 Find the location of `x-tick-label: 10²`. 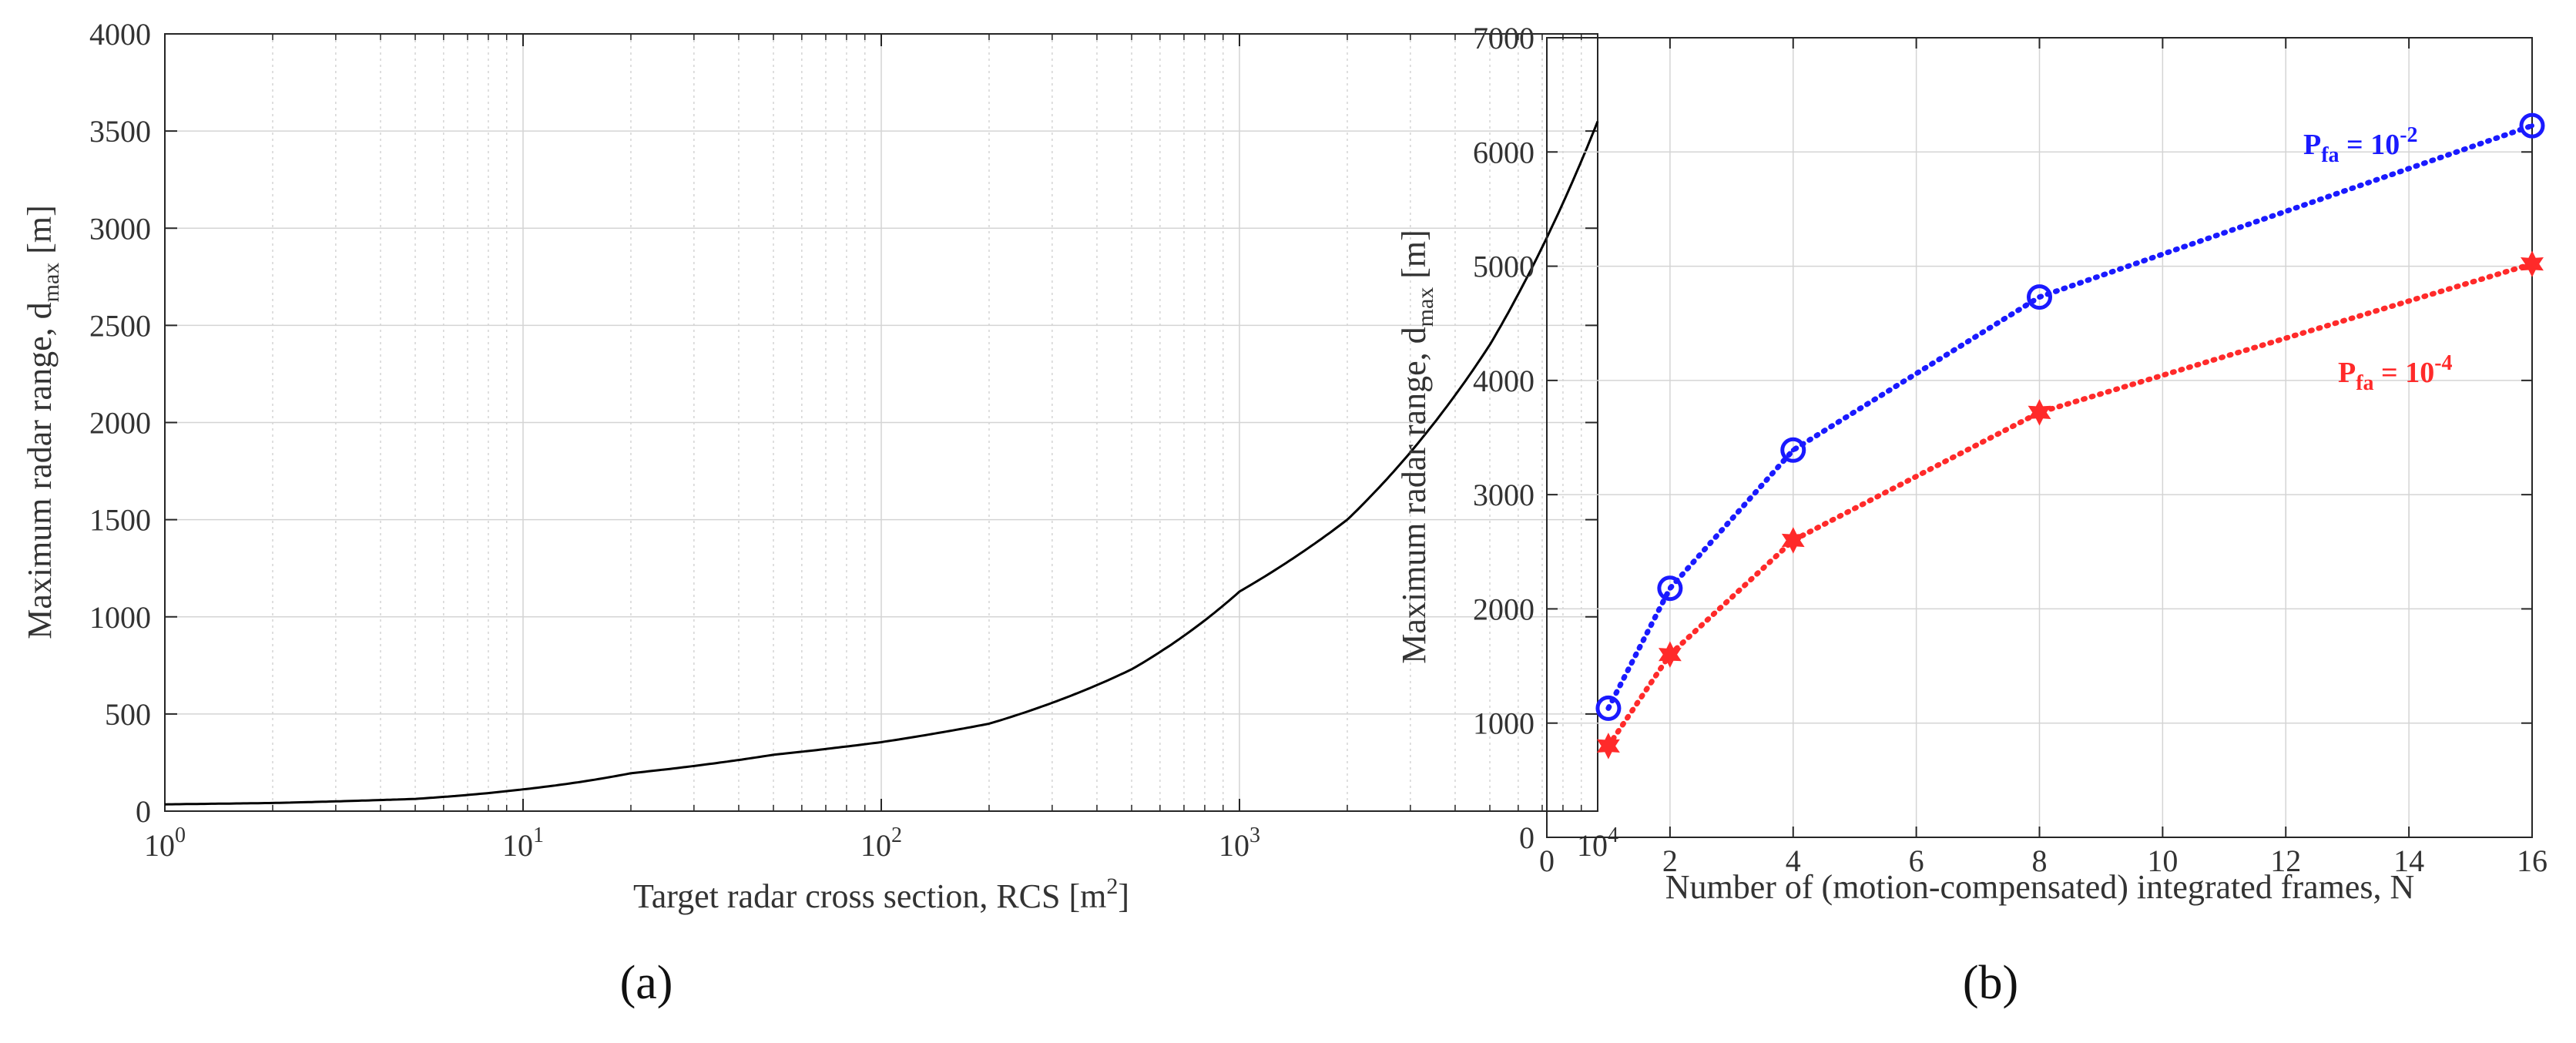

x-tick-label: 10² is located at coordinates (881, 843).